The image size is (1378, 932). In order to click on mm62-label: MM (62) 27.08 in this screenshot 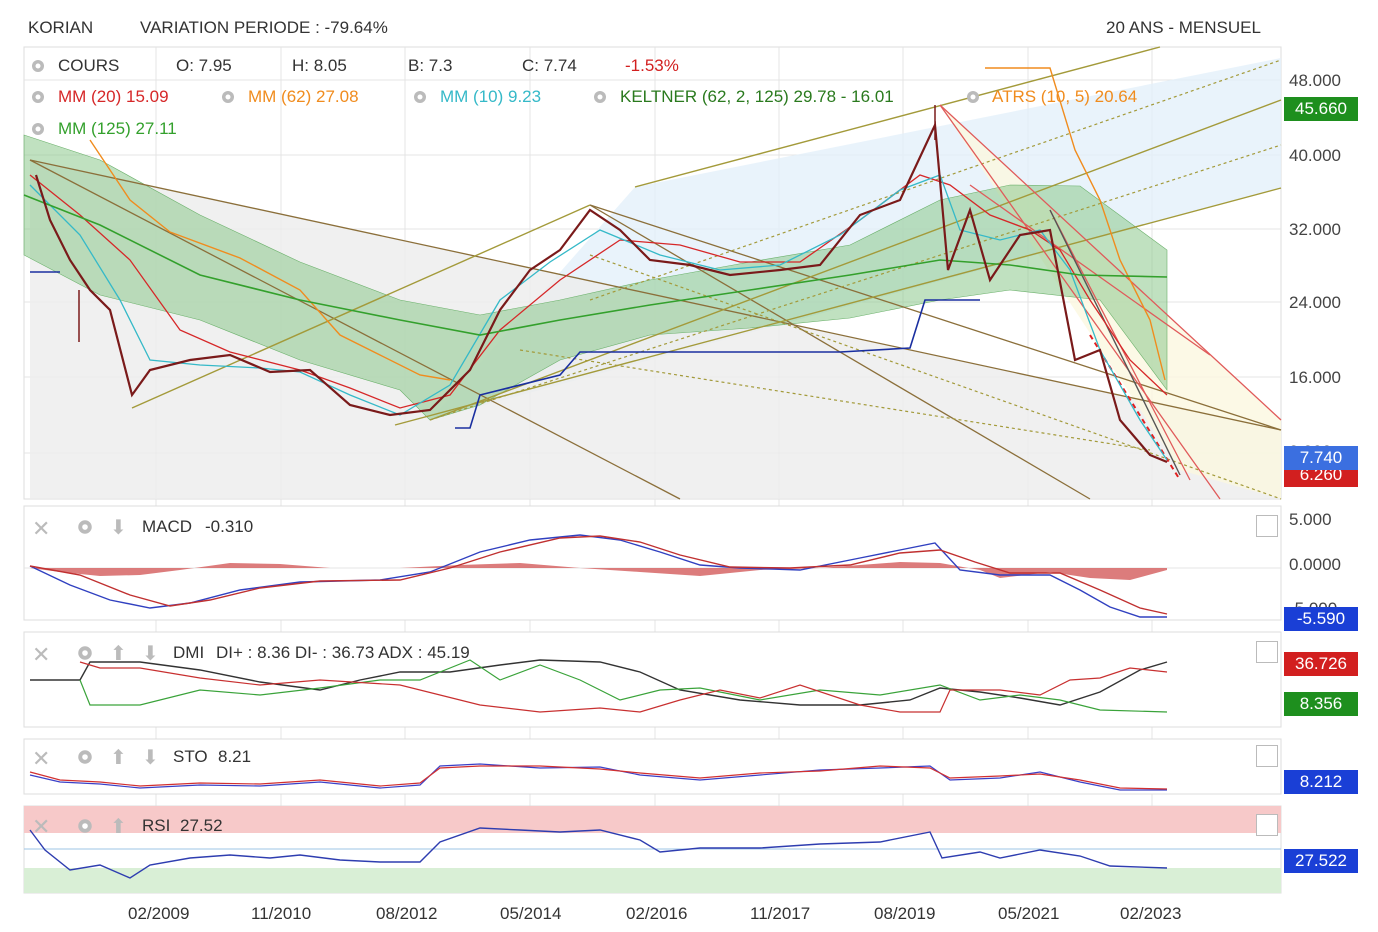, I will do `click(303, 96)`.